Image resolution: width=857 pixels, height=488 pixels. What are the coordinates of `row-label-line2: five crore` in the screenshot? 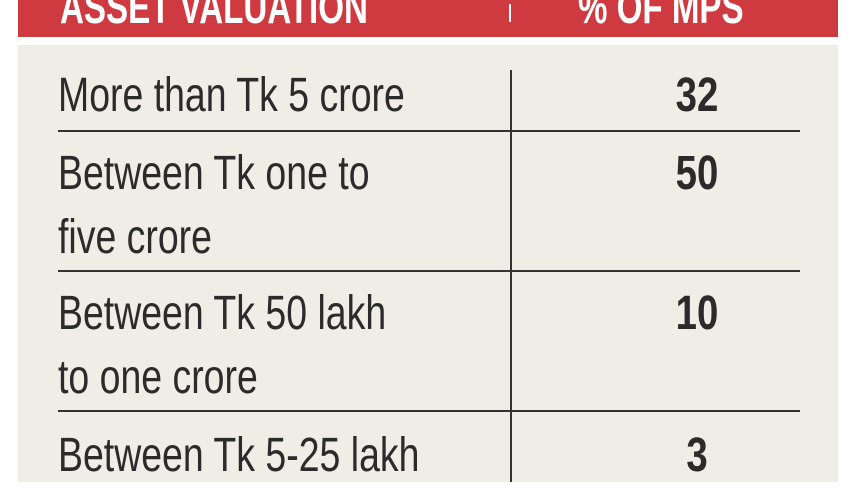 It's located at (135, 237).